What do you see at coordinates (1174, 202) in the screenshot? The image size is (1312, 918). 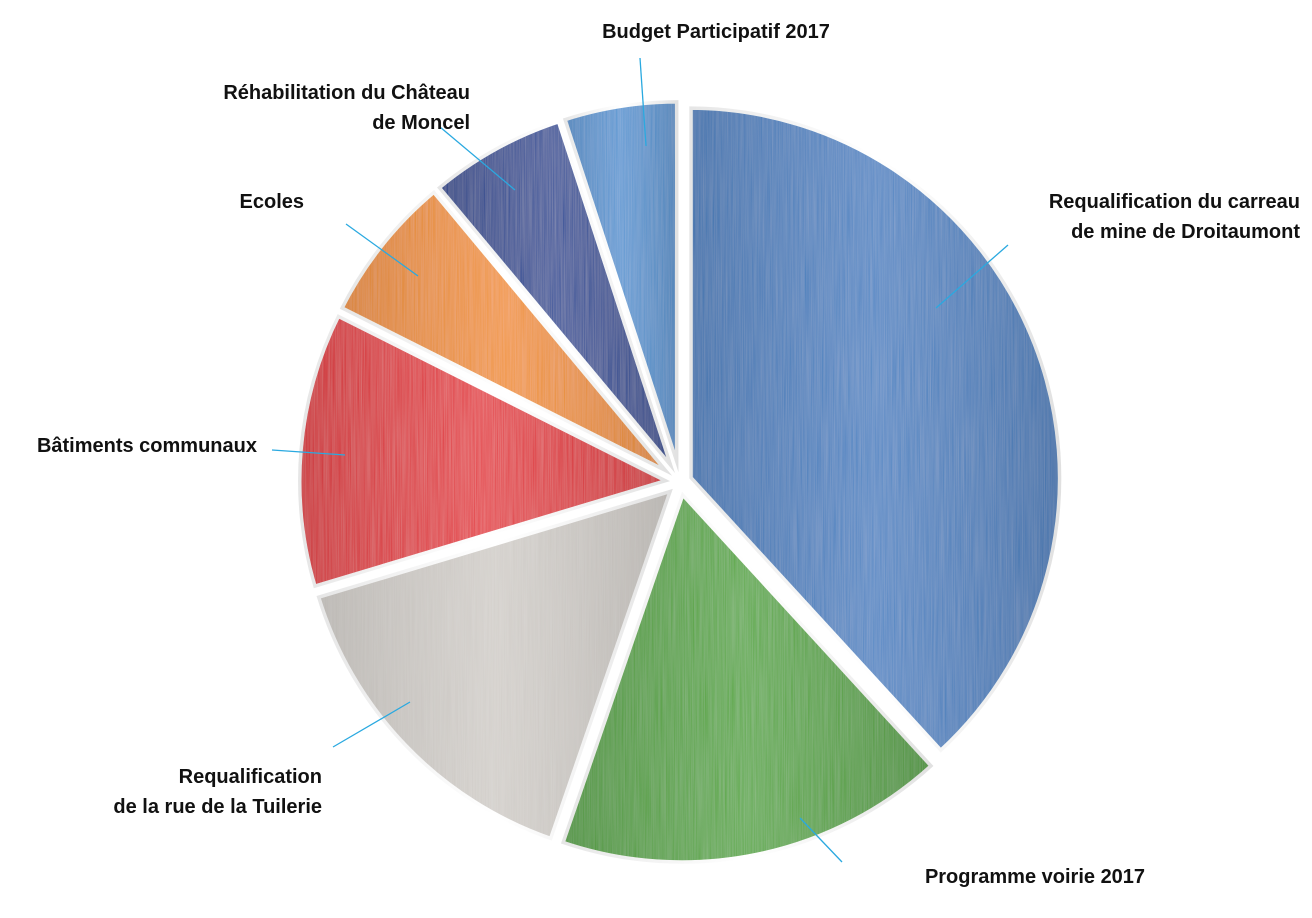 I see `slice-label-line: Requalification du carreau` at bounding box center [1174, 202].